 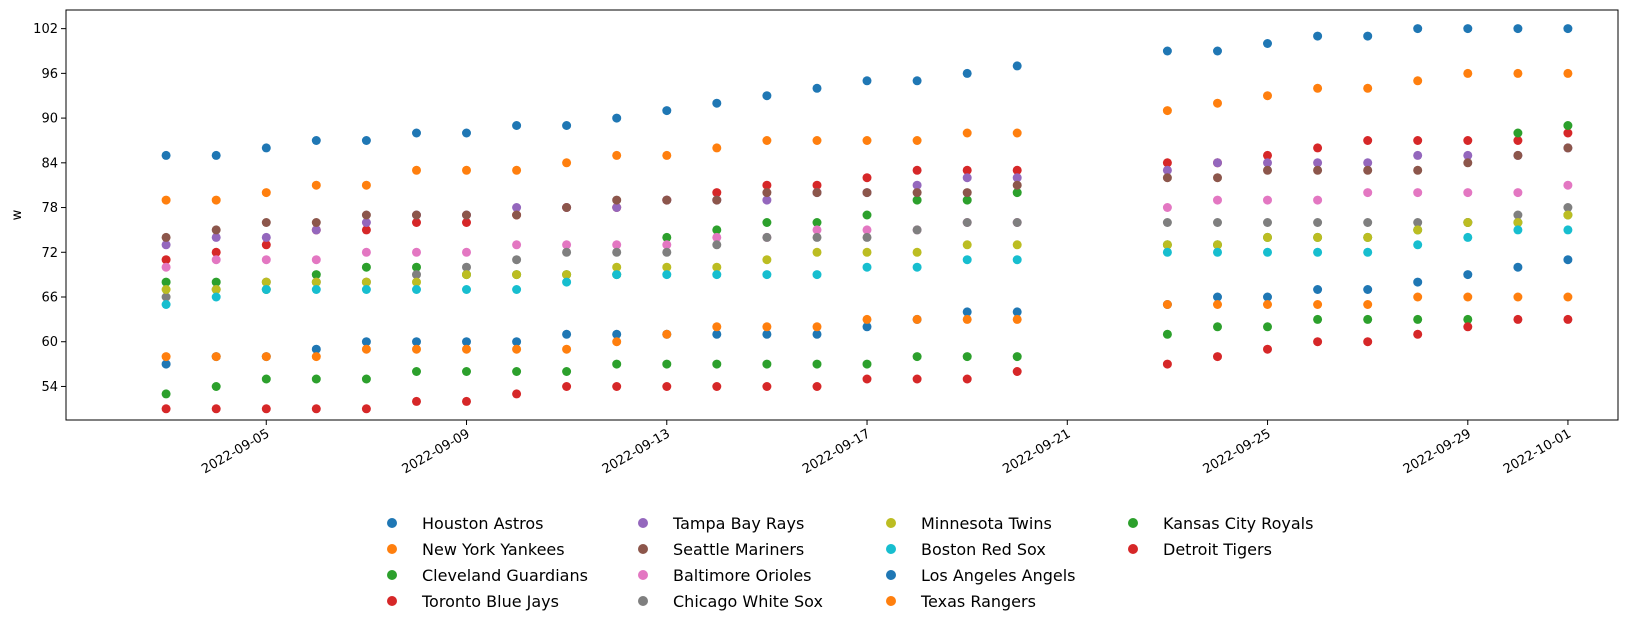 I want to click on legend-label: Minnesota Twins, so click(x=986, y=523).